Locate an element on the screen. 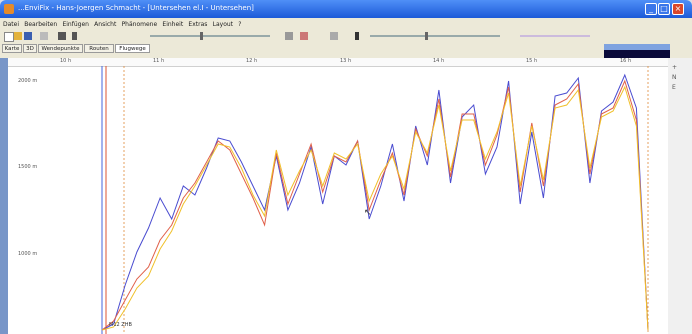 This screenshot has height=334, width=692. time-tick: 10 h is located at coordinates (66, 61).